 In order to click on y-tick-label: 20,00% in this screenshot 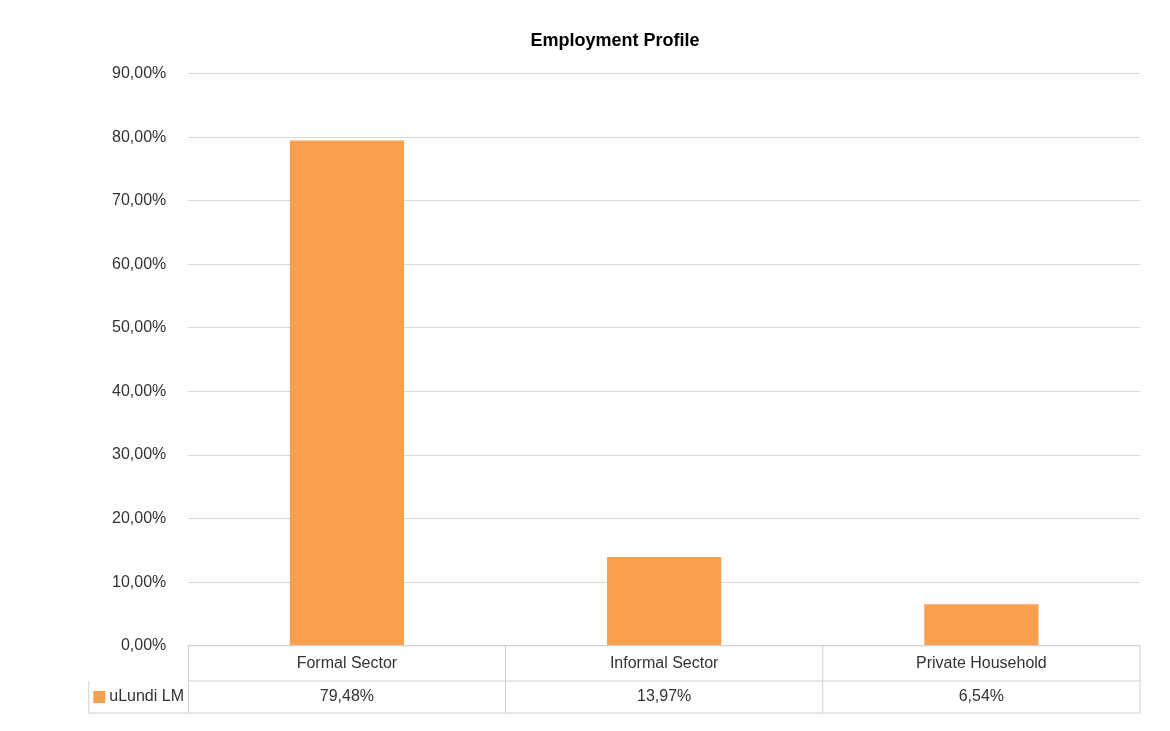, I will do `click(139, 518)`.